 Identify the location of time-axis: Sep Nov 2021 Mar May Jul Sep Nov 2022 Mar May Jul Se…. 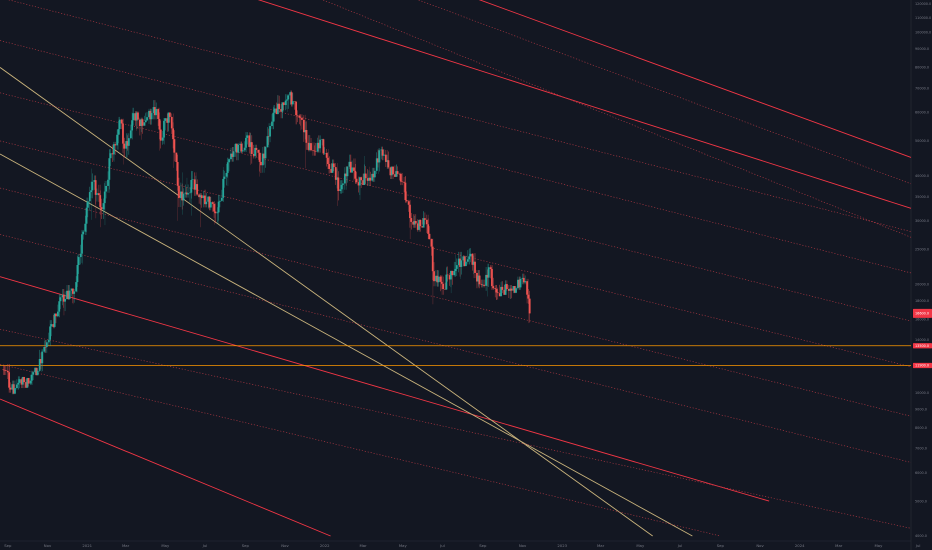
(462, 545).